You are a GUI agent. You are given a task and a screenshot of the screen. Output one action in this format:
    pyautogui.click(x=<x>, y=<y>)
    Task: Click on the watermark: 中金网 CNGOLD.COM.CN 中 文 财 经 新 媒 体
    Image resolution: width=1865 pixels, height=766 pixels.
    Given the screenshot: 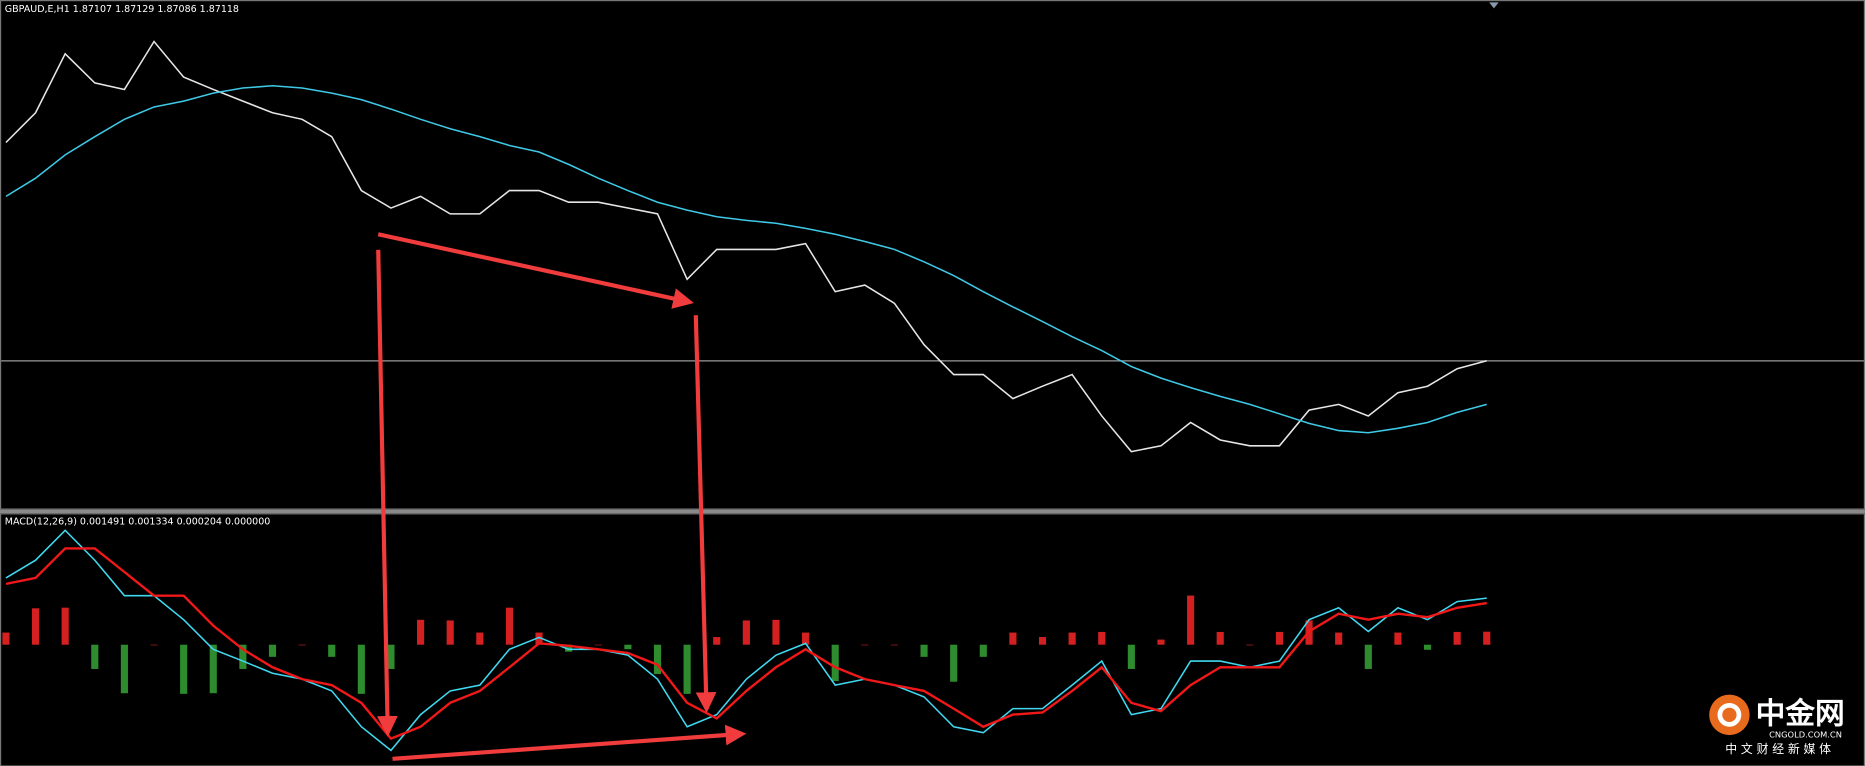 What is the action you would take?
    pyautogui.click(x=1777, y=725)
    